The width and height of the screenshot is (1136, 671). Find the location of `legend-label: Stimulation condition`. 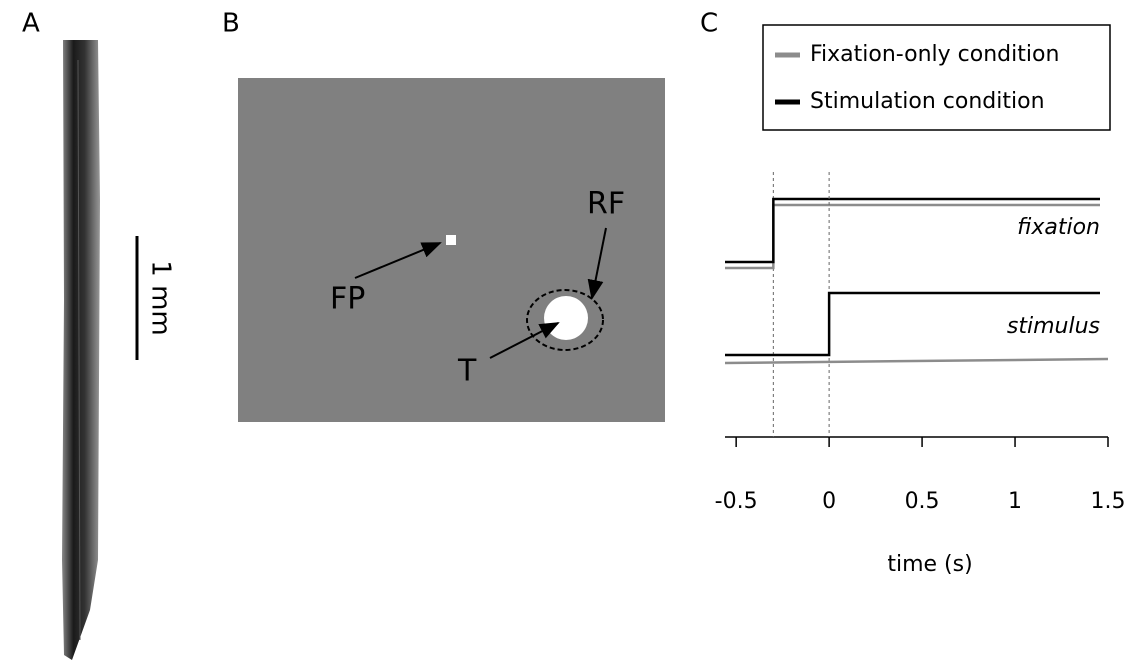

legend-label: Stimulation condition is located at coordinates (927, 101).